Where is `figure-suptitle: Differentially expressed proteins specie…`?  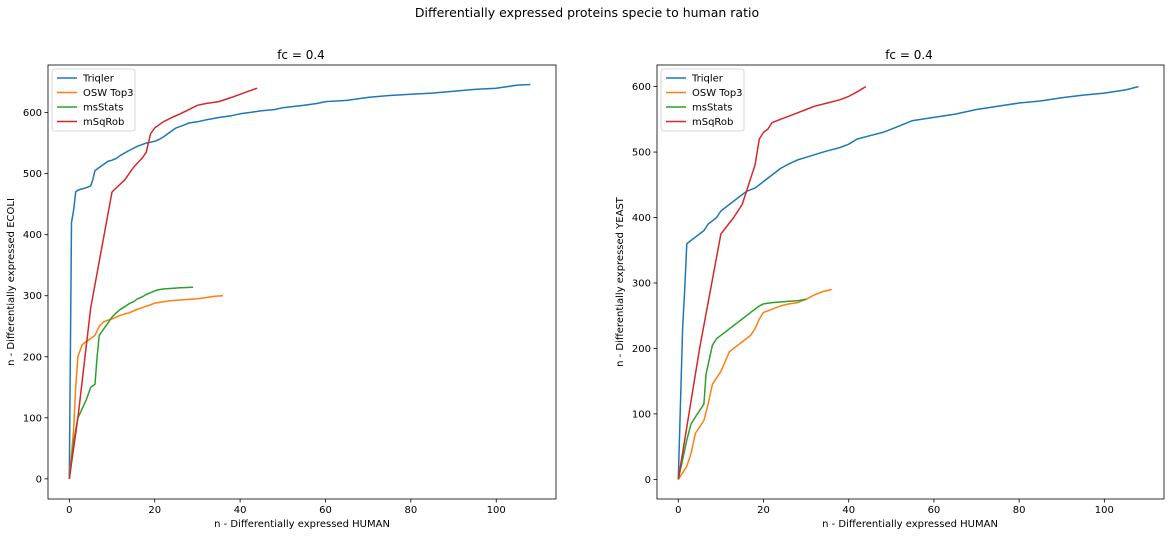 figure-suptitle: Differentially expressed proteins specie… is located at coordinates (587, 12).